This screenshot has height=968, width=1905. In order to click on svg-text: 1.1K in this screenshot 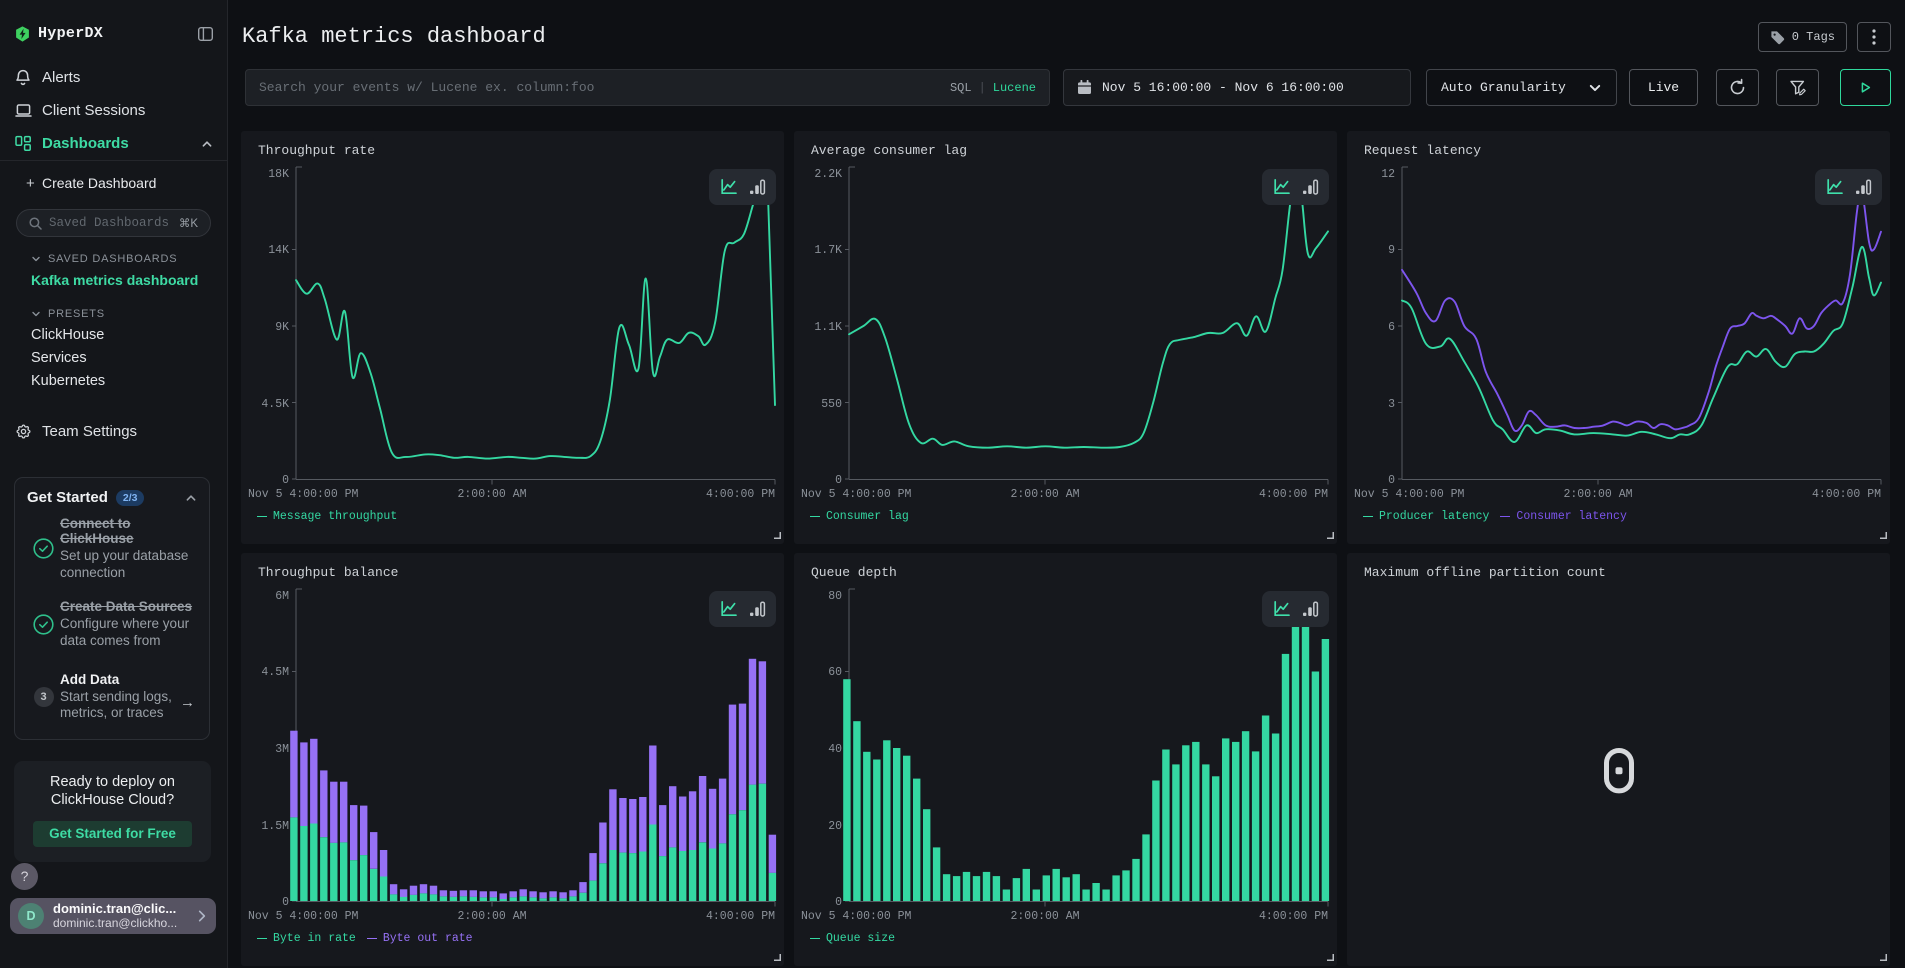, I will do `click(828, 327)`.